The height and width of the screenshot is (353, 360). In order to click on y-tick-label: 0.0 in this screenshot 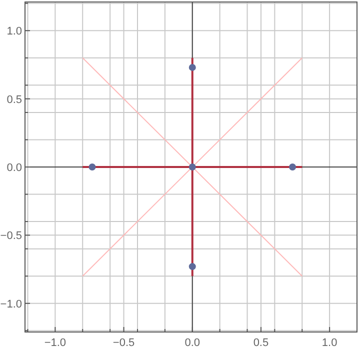, I will do `click(14, 168)`.